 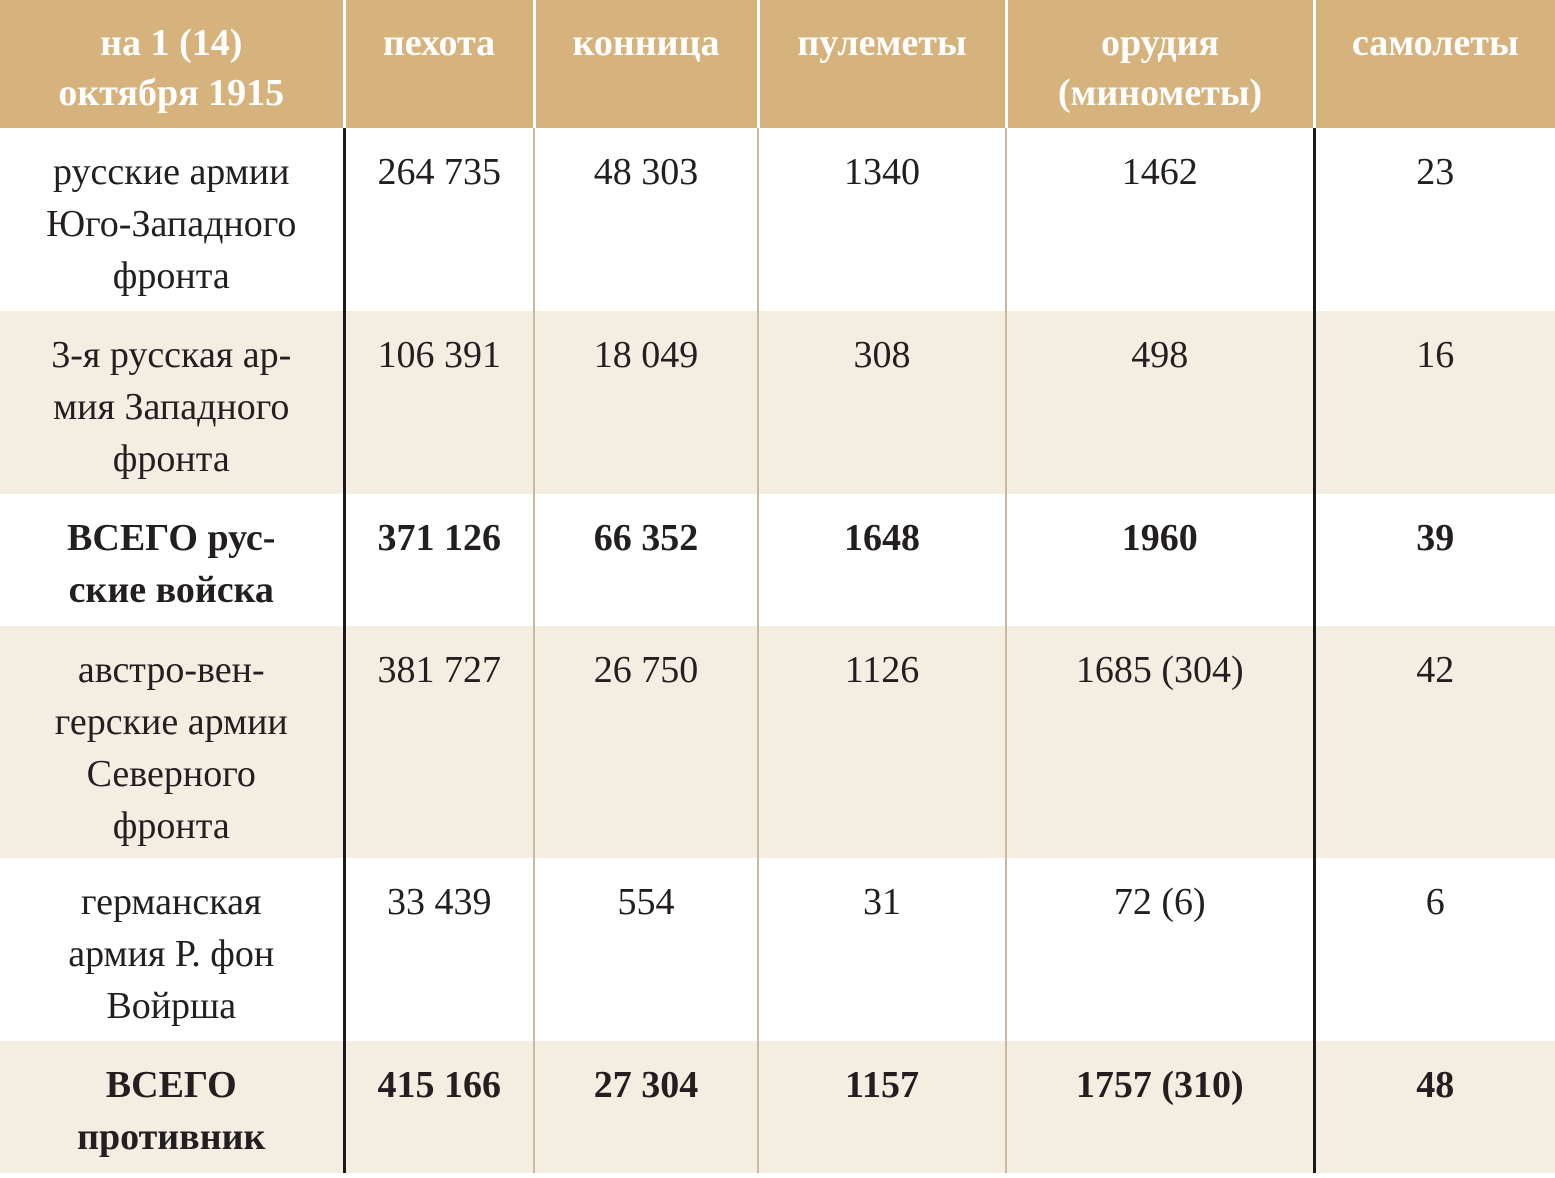 I want to click on cell-infantry: 371 126, so click(x=438, y=560).